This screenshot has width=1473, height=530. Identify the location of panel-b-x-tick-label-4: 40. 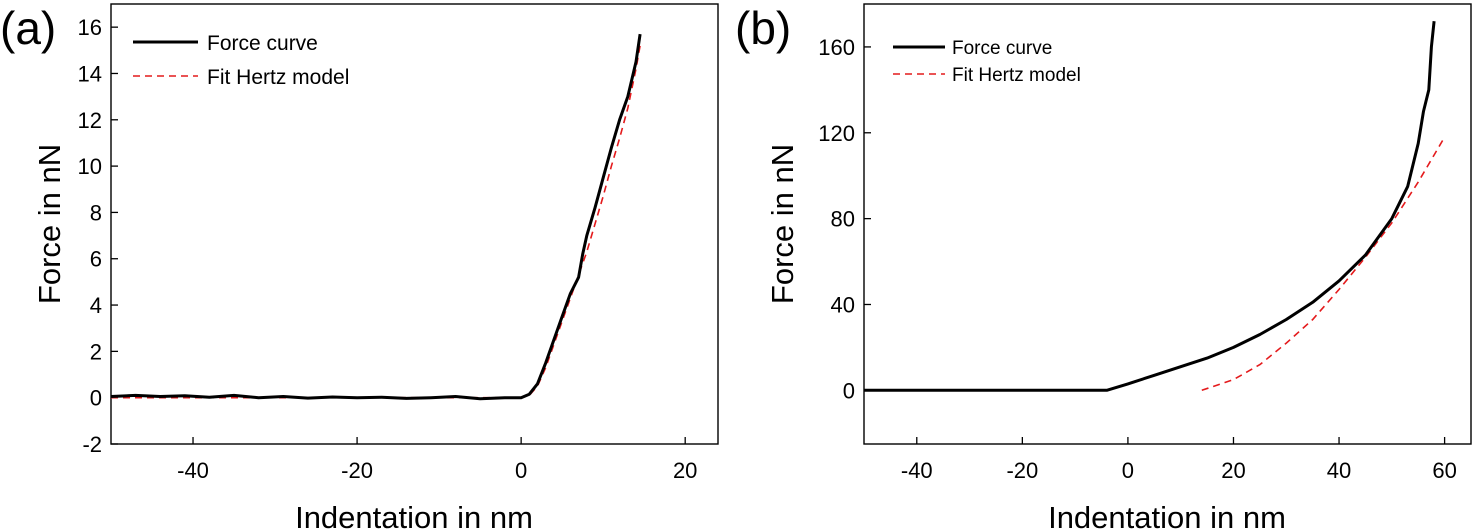
(1339, 470).